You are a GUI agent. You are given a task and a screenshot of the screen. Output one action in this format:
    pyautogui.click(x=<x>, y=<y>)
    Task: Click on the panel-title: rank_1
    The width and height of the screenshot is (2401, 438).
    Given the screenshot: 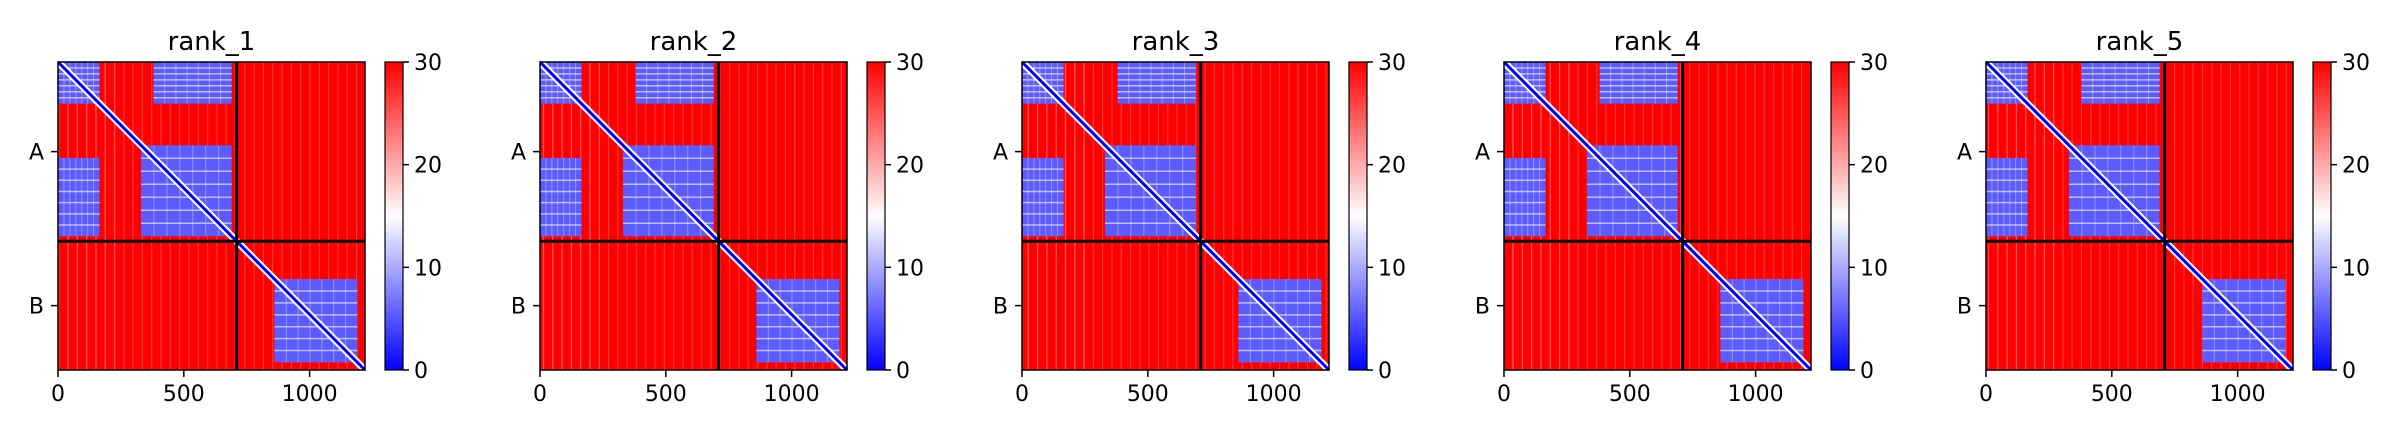 What is the action you would take?
    pyautogui.click(x=212, y=42)
    